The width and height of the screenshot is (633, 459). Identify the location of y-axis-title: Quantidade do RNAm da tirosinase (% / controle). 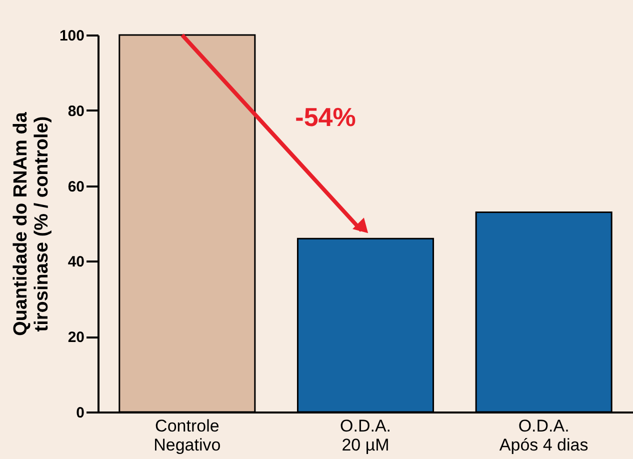
(31, 224).